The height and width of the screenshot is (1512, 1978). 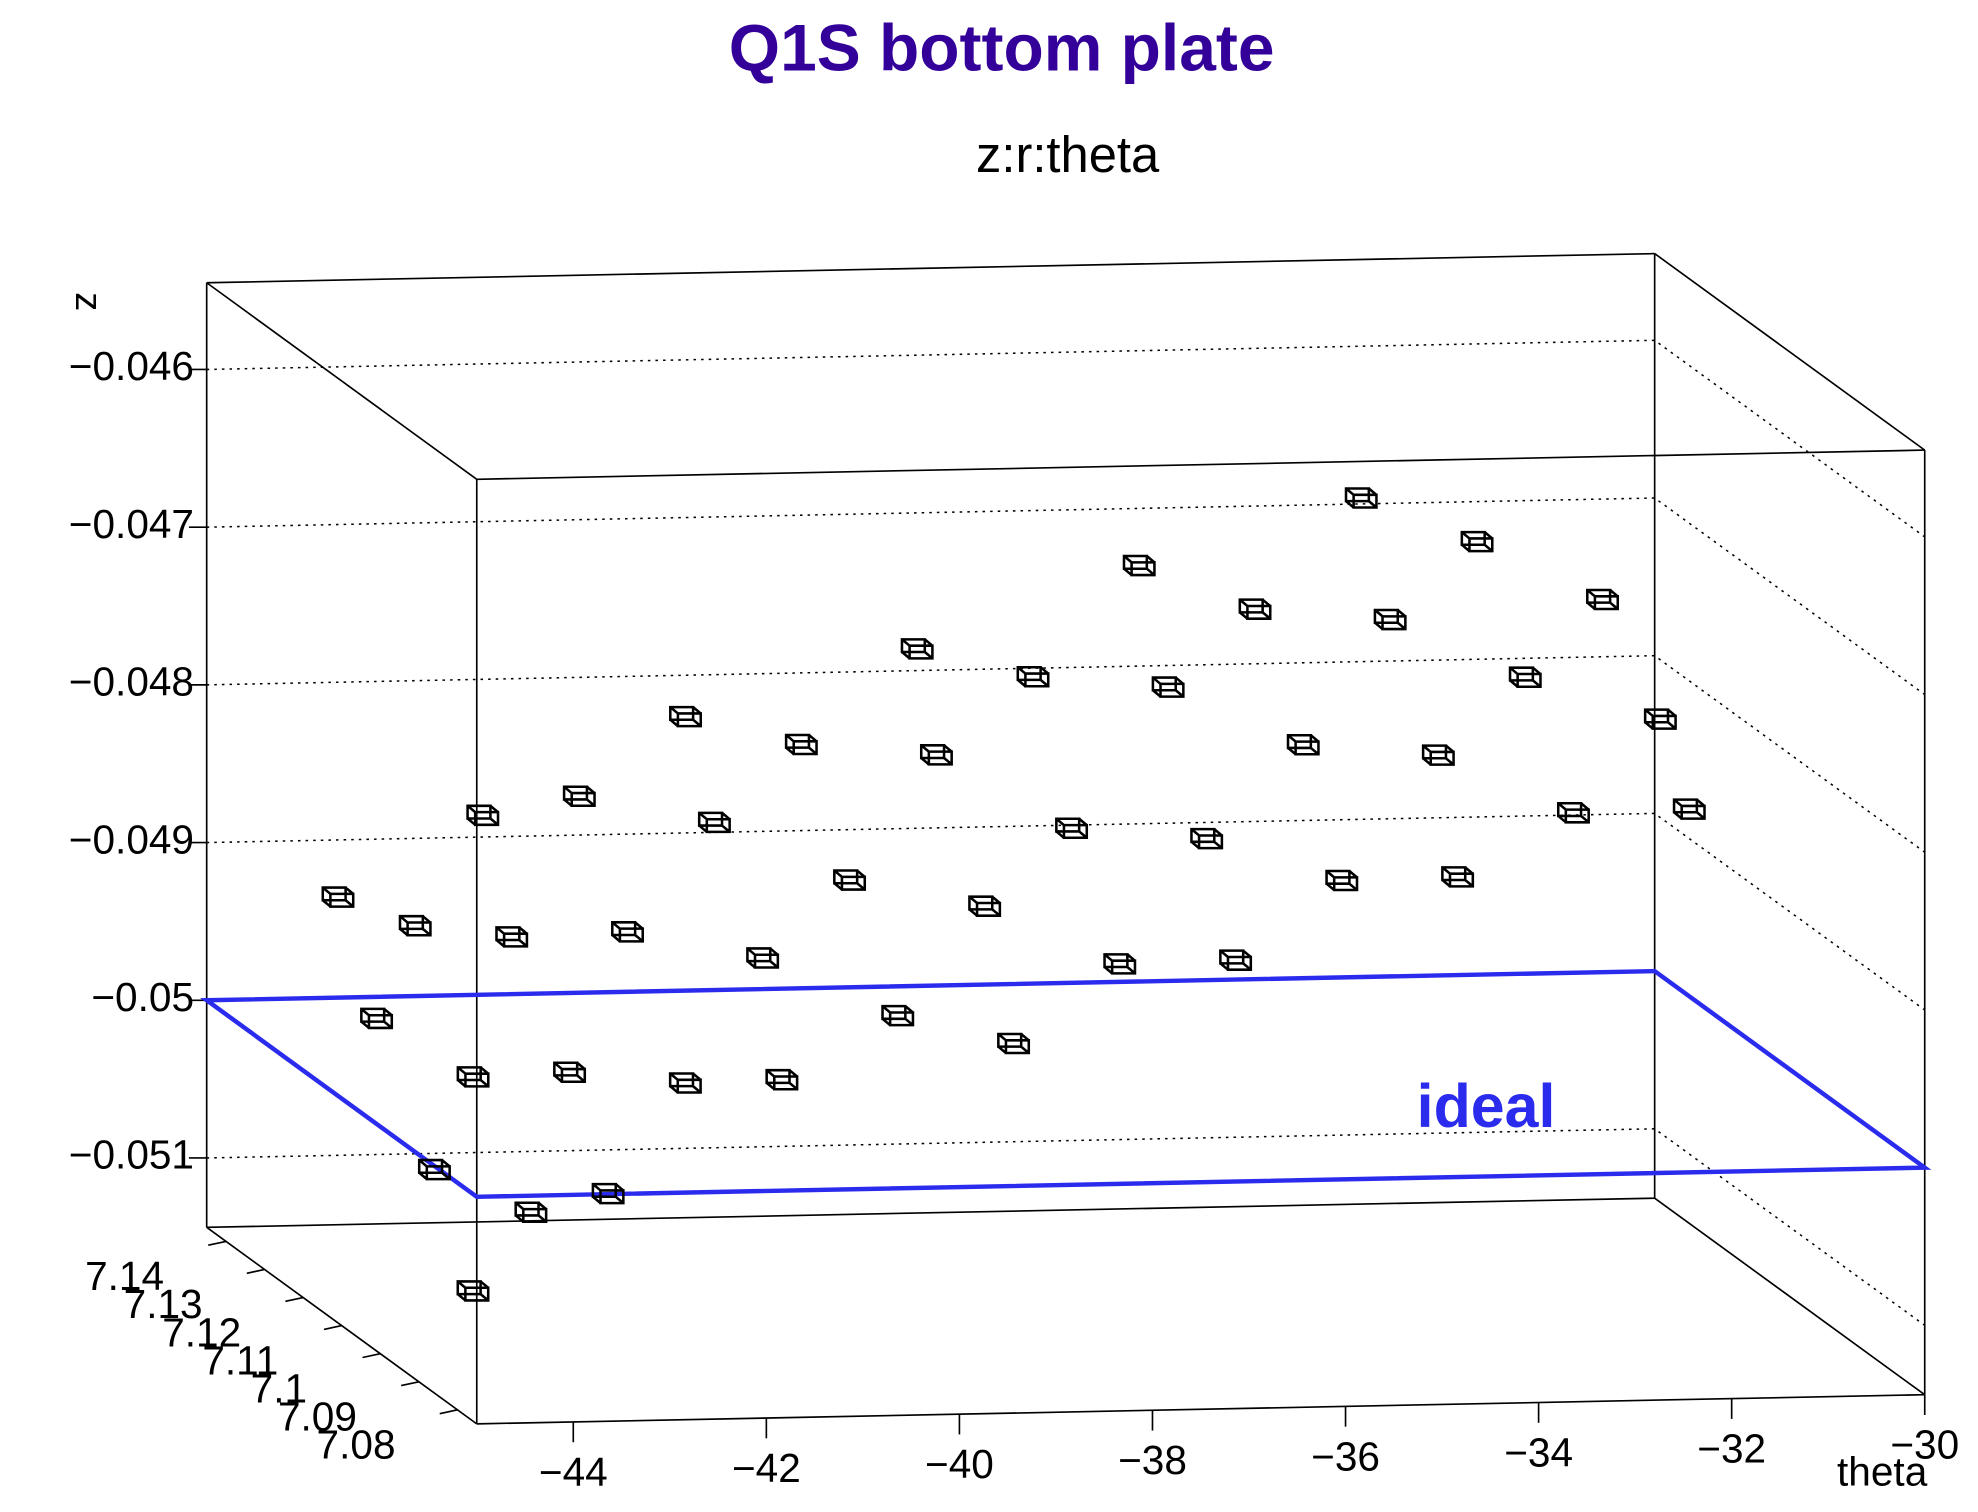 What do you see at coordinates (240, 1360) in the screenshot?
I see `r-tick-label: 7.11` at bounding box center [240, 1360].